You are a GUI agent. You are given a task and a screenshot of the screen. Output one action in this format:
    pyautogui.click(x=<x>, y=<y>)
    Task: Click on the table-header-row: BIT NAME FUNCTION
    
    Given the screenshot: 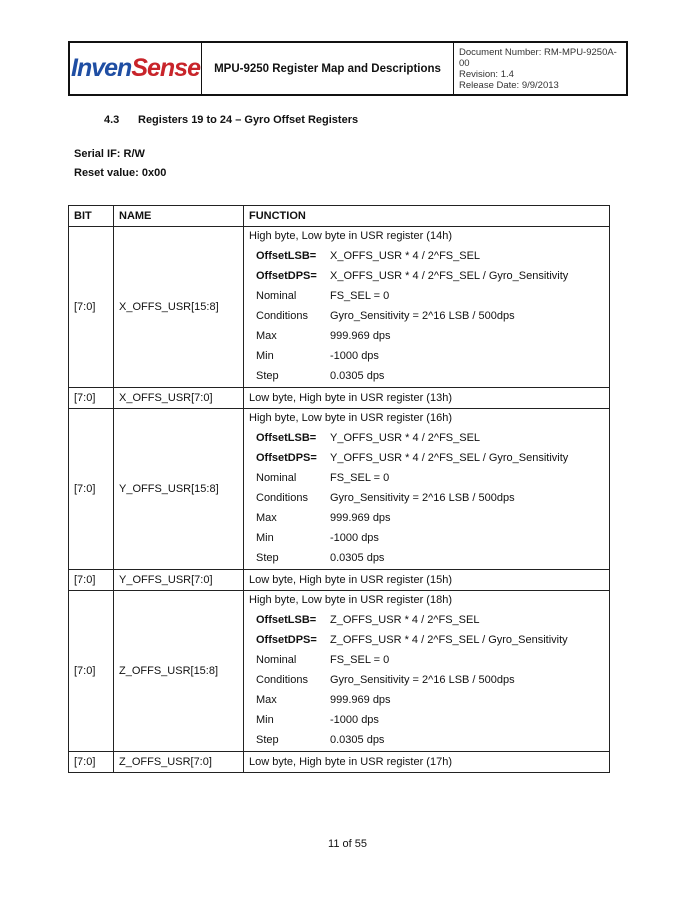 What is the action you would take?
    pyautogui.click(x=339, y=216)
    